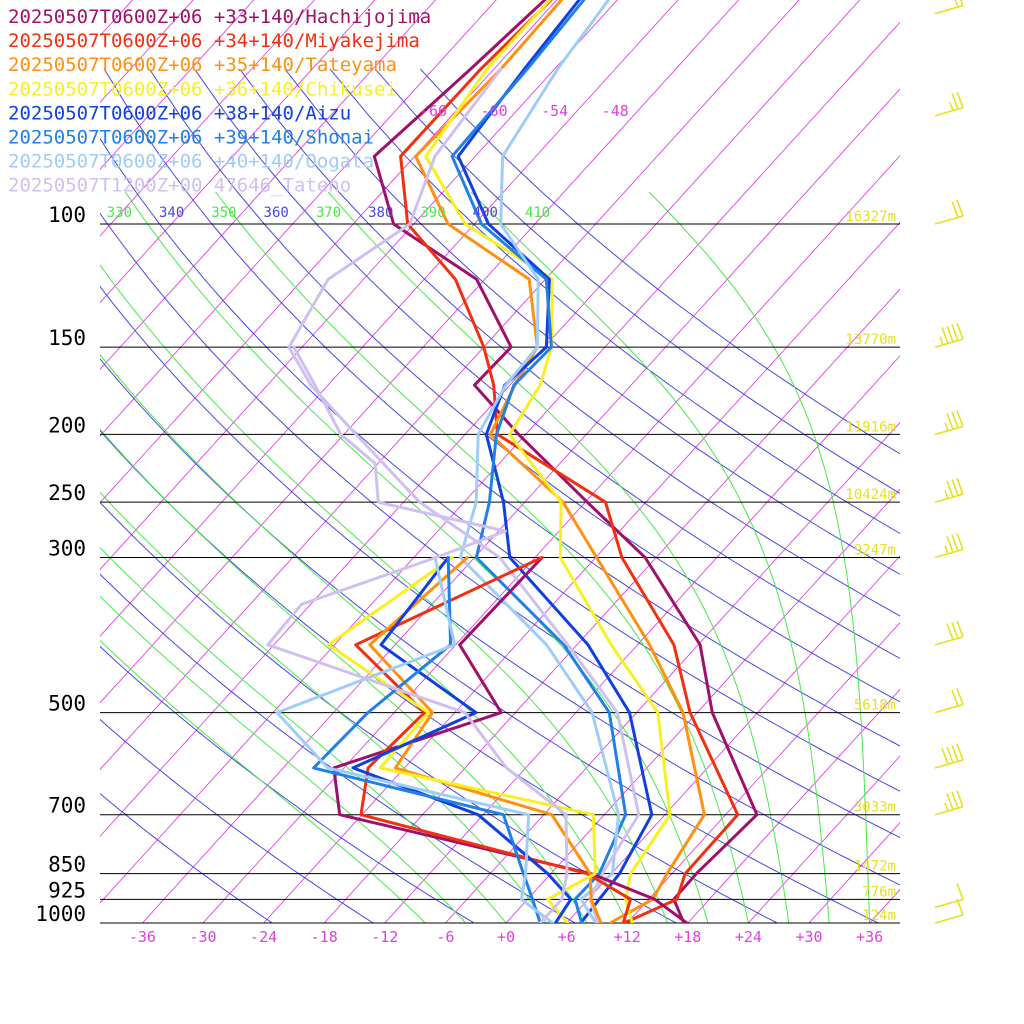 This screenshot has height=1024, width=1024. Describe the element at coordinates (67, 338) in the screenshot. I see `pressure-tick-label: 150` at that location.